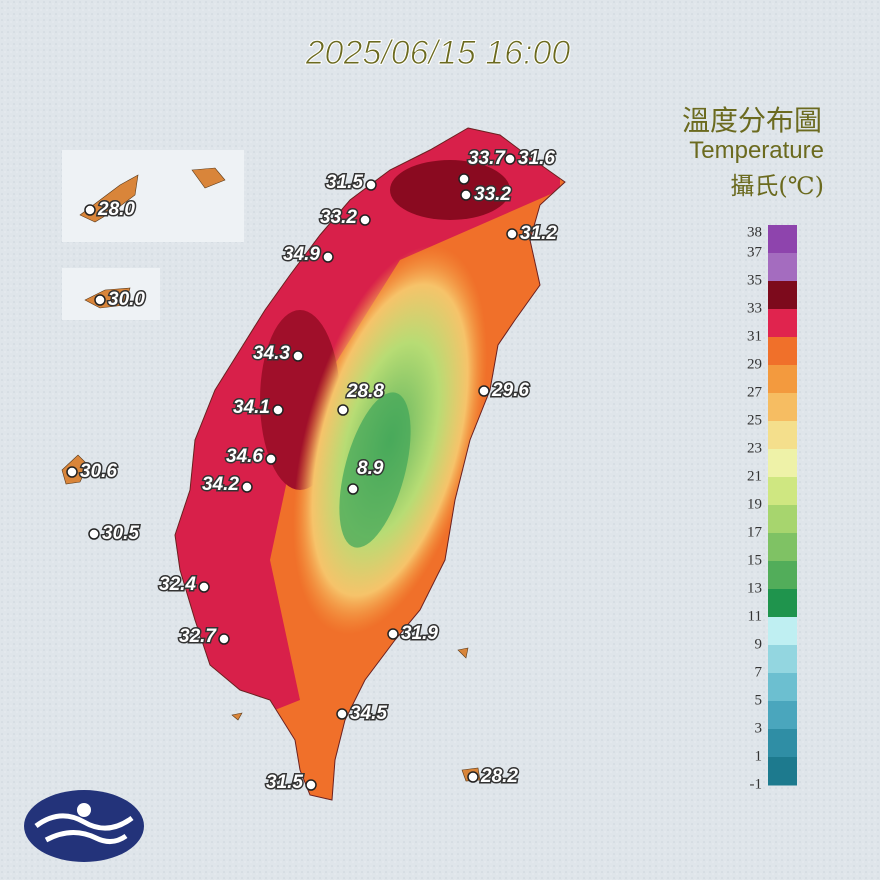 This screenshot has width=880, height=880. What do you see at coordinates (120, 533) in the screenshot?
I see `station-temperature: 30.5` at bounding box center [120, 533].